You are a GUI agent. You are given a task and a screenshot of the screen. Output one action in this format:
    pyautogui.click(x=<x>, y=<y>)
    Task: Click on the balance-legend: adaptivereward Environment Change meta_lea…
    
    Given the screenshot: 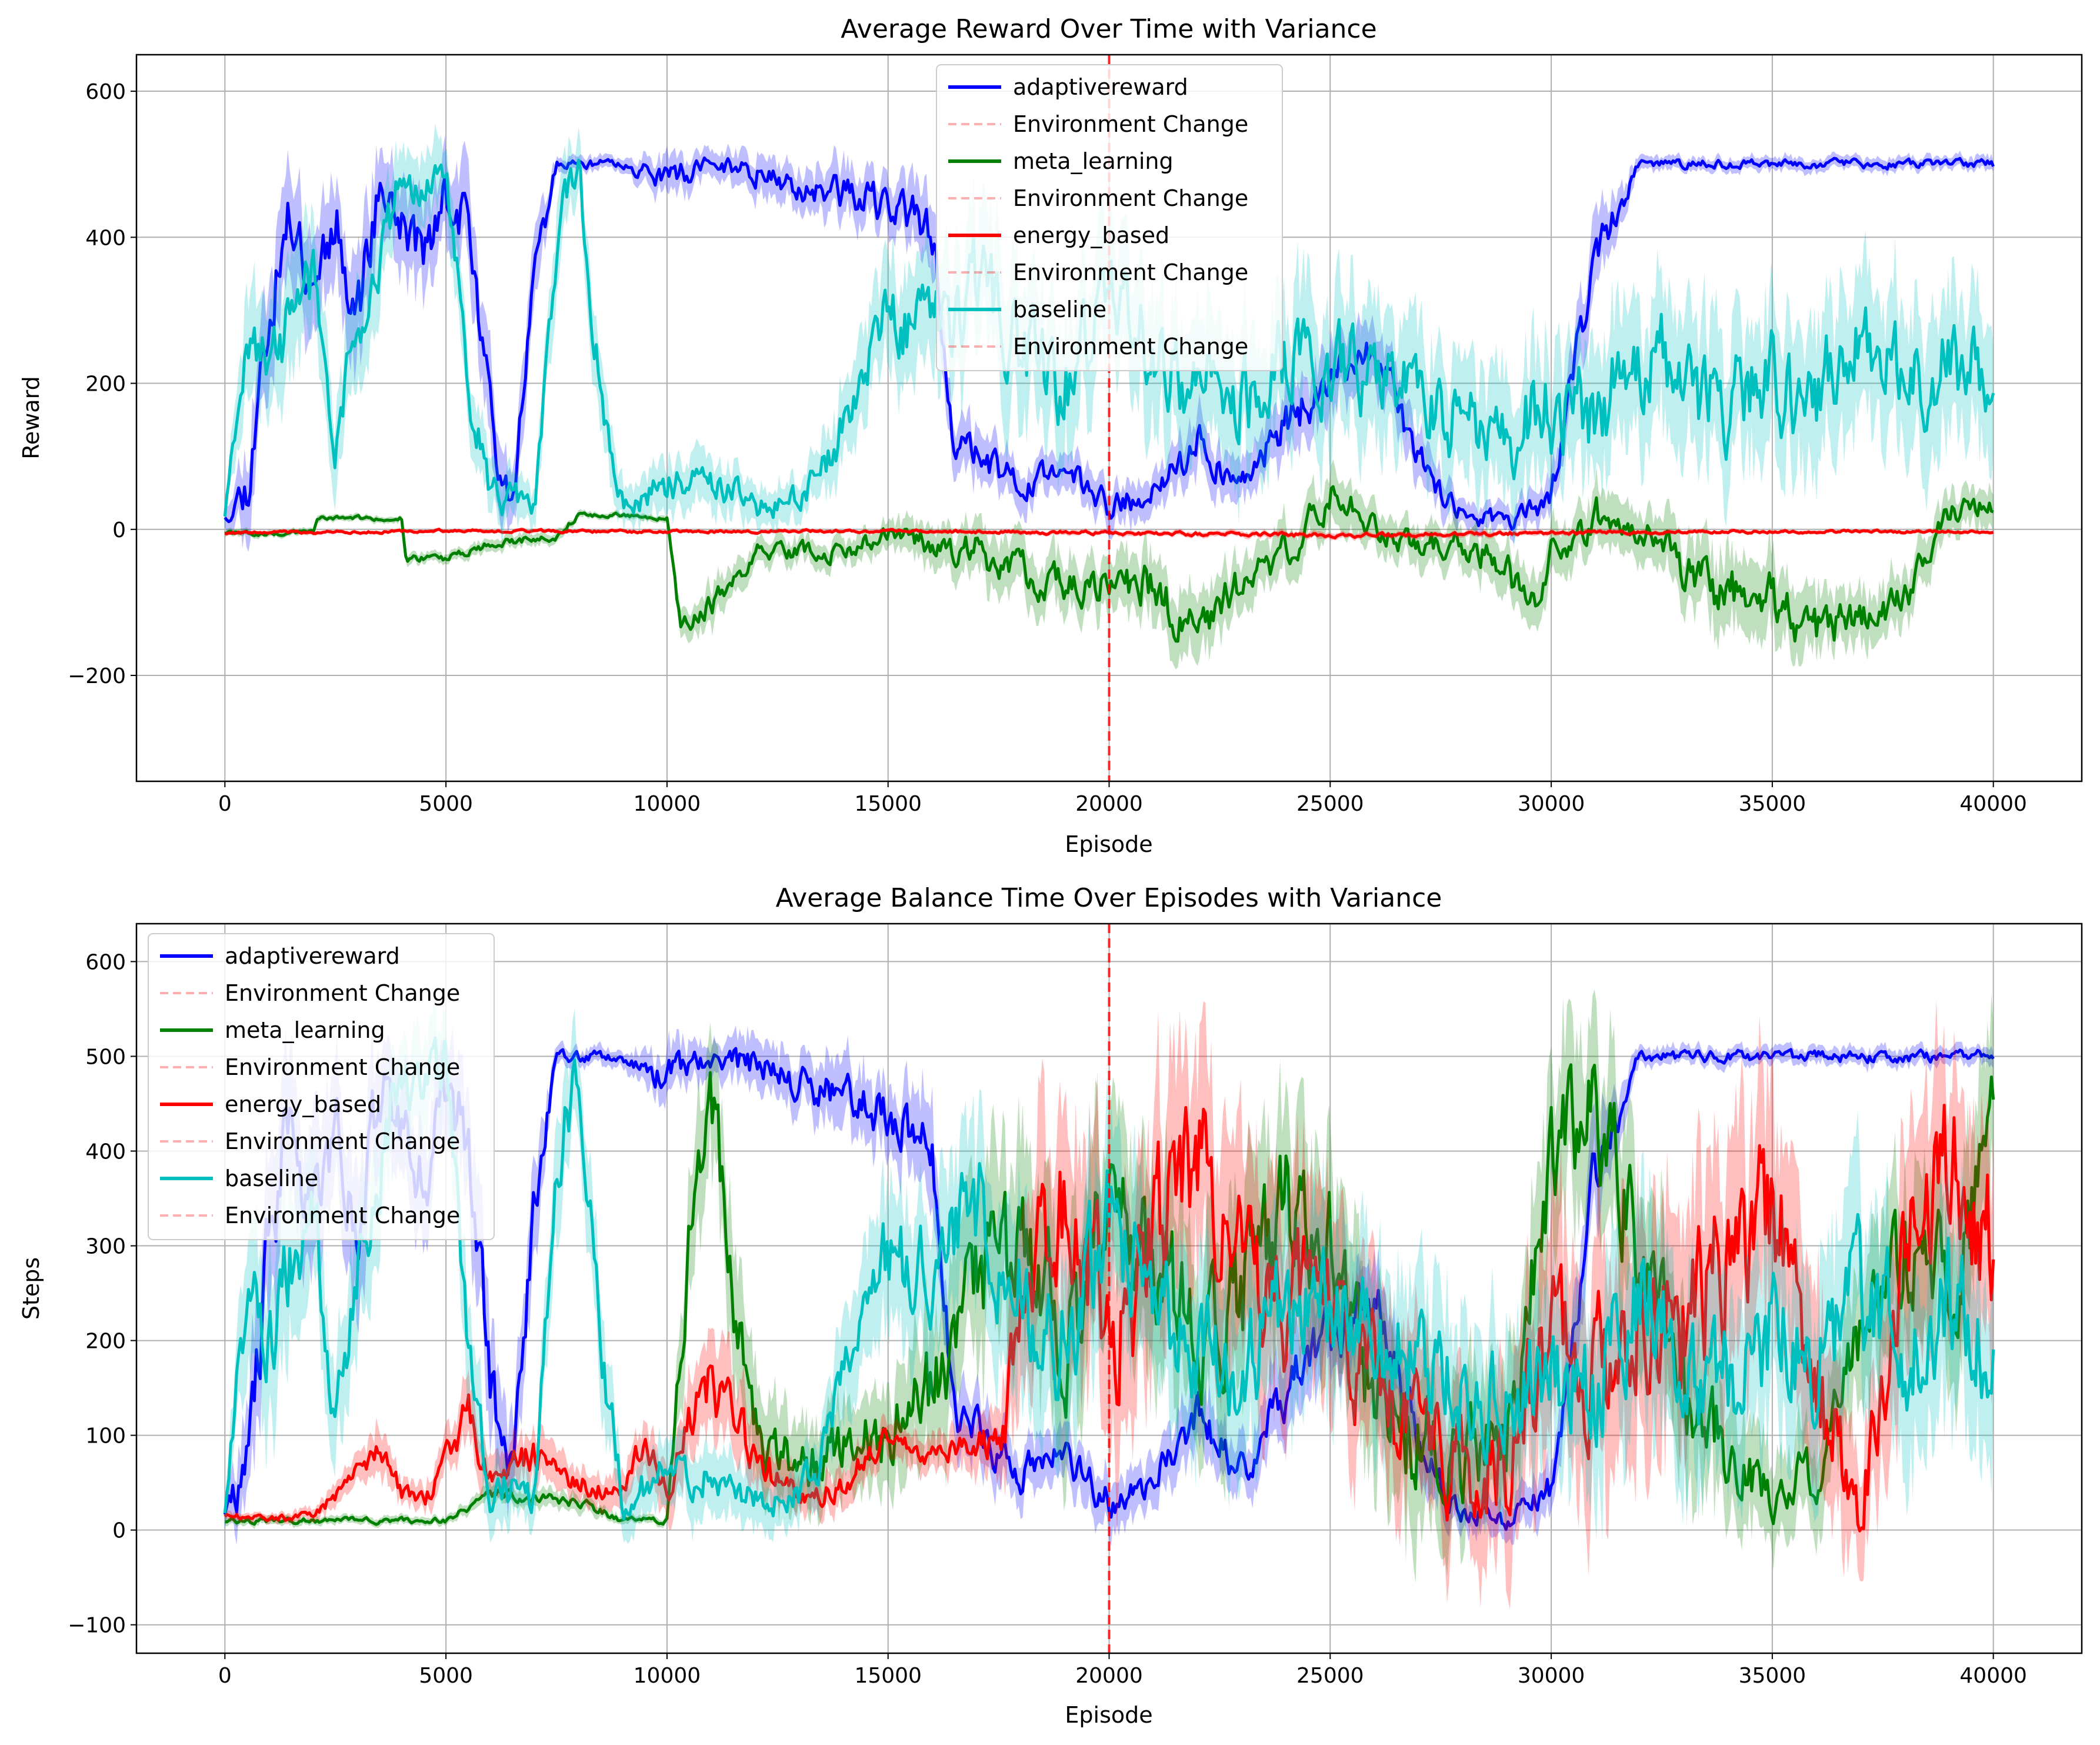 What is the action you would take?
    pyautogui.click(x=321, y=1086)
    